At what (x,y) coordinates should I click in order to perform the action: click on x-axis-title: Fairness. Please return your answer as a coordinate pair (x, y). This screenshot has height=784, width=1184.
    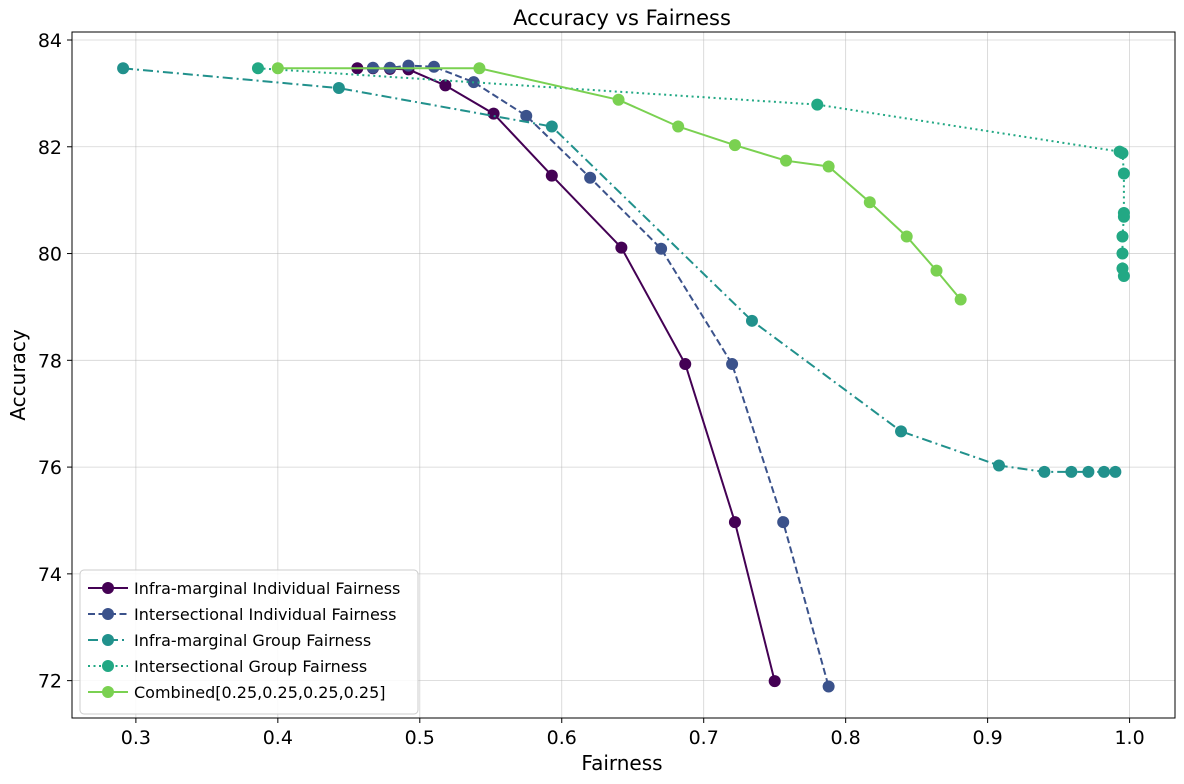
    Looking at the image, I should click on (621, 763).